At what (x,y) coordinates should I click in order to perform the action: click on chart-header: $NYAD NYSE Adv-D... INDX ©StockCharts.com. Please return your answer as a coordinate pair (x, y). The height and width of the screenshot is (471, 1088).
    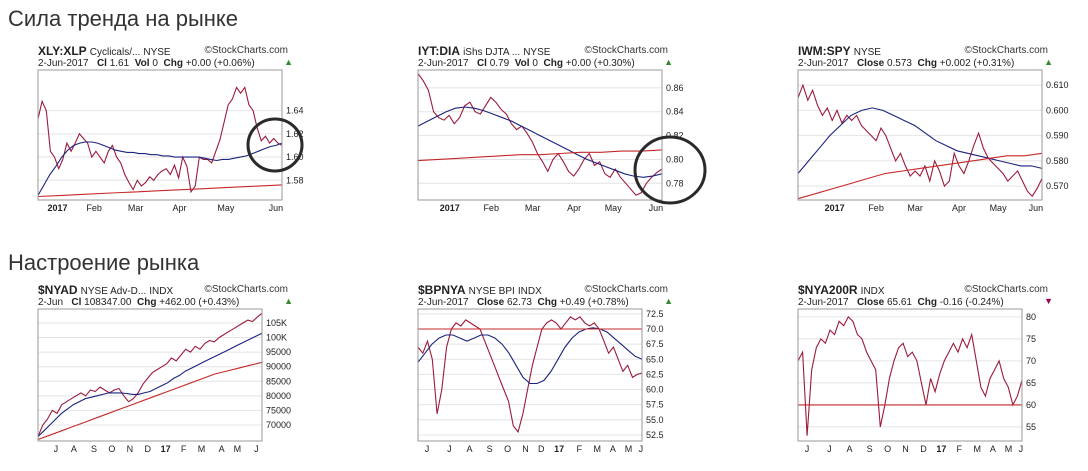
    Looking at the image, I should click on (163, 290).